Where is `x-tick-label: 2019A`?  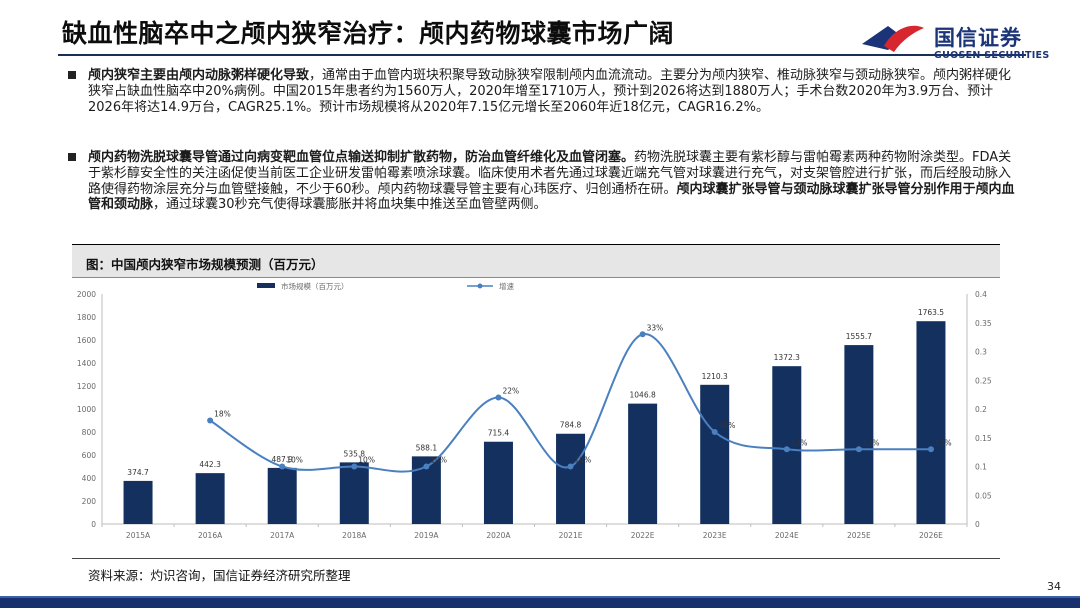
x-tick-label: 2019A is located at coordinates (426, 535).